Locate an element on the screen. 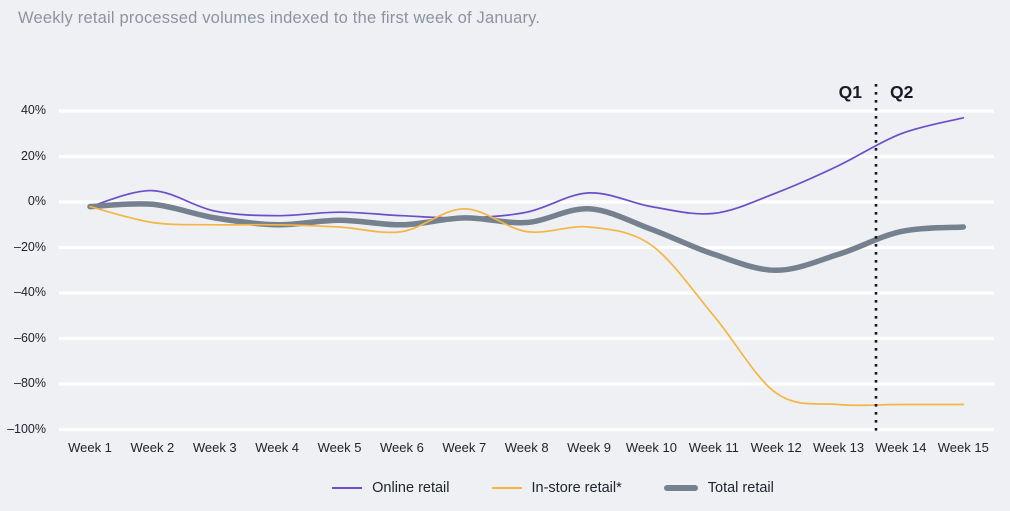 Image resolution: width=1010 pixels, height=511 pixels. y-tick-label: 0% is located at coordinates (36, 201).